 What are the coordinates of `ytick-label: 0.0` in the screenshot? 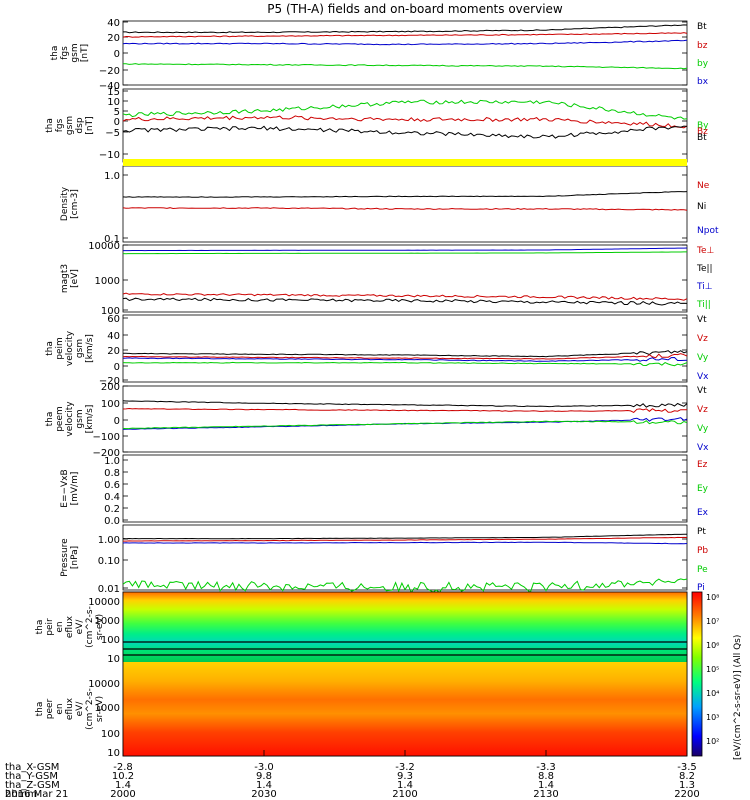 It's located at (112, 521).